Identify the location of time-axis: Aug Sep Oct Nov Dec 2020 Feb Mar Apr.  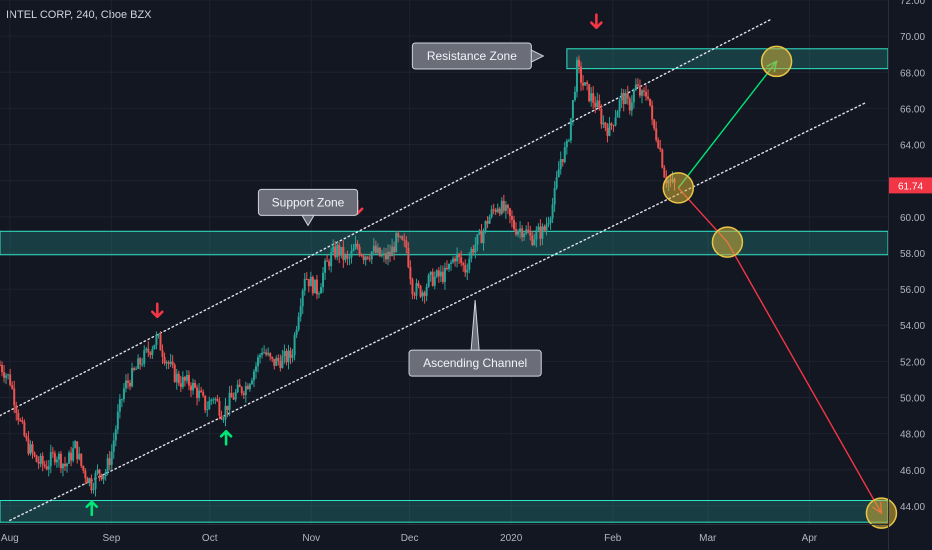
(444, 534).